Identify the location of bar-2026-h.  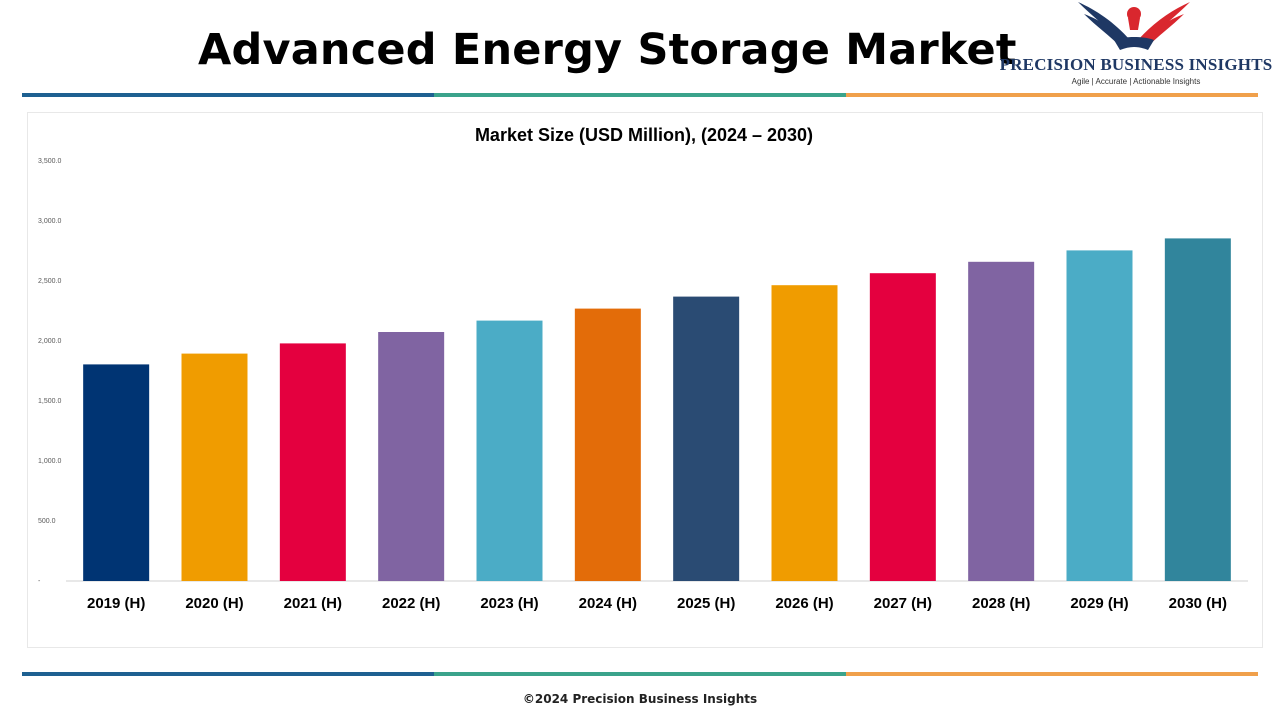
(804, 433).